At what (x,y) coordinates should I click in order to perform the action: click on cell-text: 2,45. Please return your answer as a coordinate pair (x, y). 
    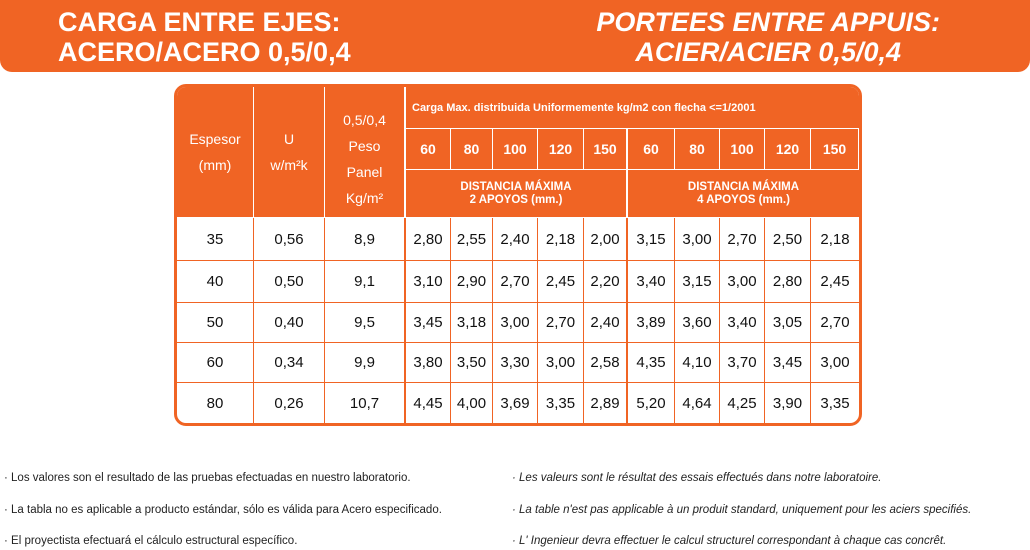
    Looking at the image, I should click on (835, 281).